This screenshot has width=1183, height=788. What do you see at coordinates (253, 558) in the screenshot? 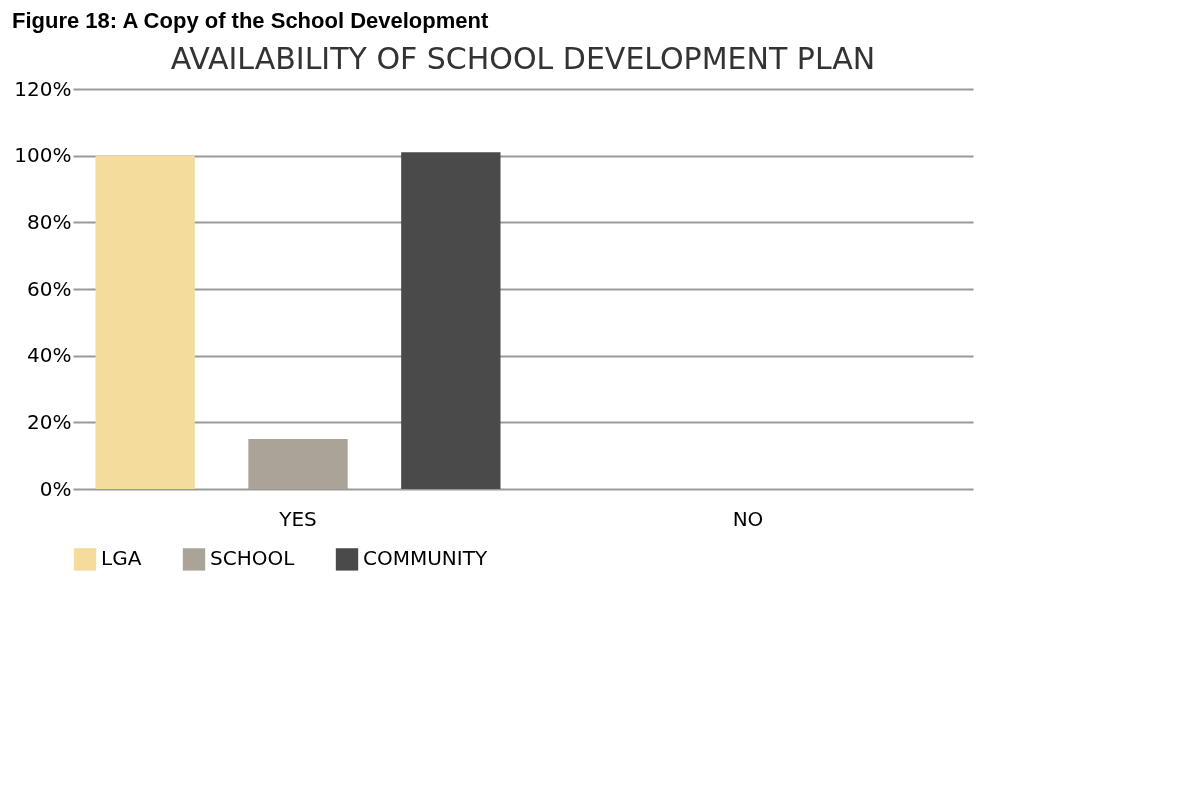
I see `legend-label: SCHOOL` at bounding box center [253, 558].